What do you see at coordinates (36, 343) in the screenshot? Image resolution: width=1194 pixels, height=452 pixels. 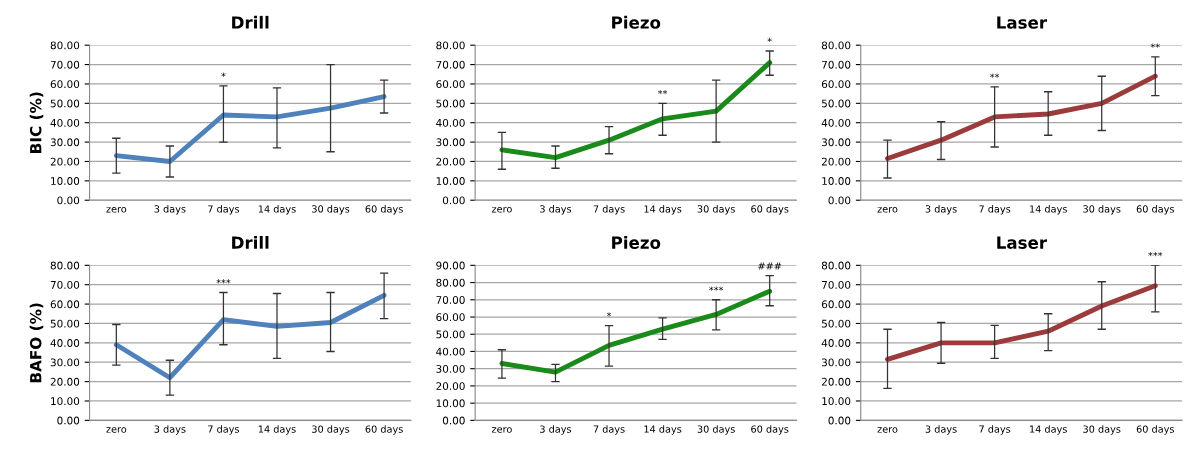 I see `y-axis-title: BAFO (%)` at bounding box center [36, 343].